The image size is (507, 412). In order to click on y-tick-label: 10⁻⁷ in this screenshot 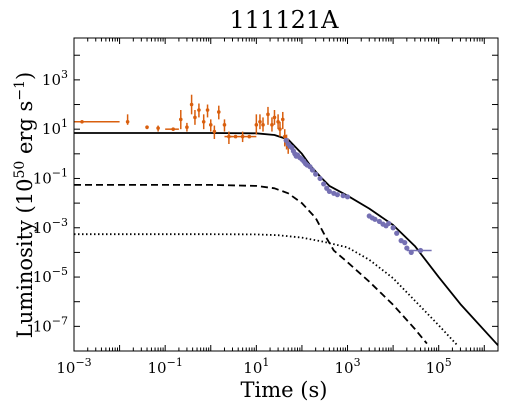, I will do `click(50, 324)`.